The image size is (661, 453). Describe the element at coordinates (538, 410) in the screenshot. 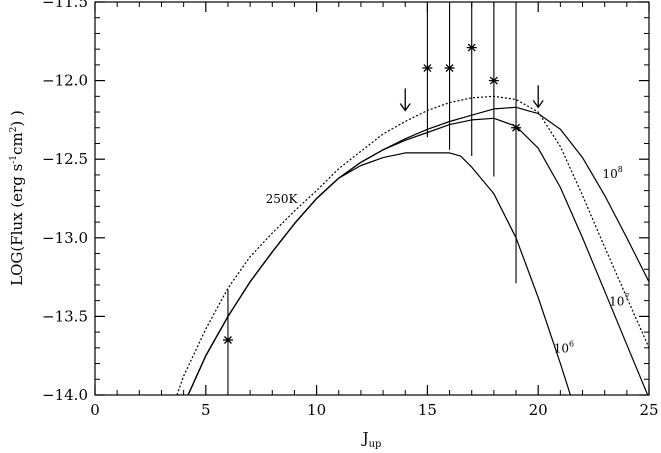

I see `x-tick-label: 20` at that location.